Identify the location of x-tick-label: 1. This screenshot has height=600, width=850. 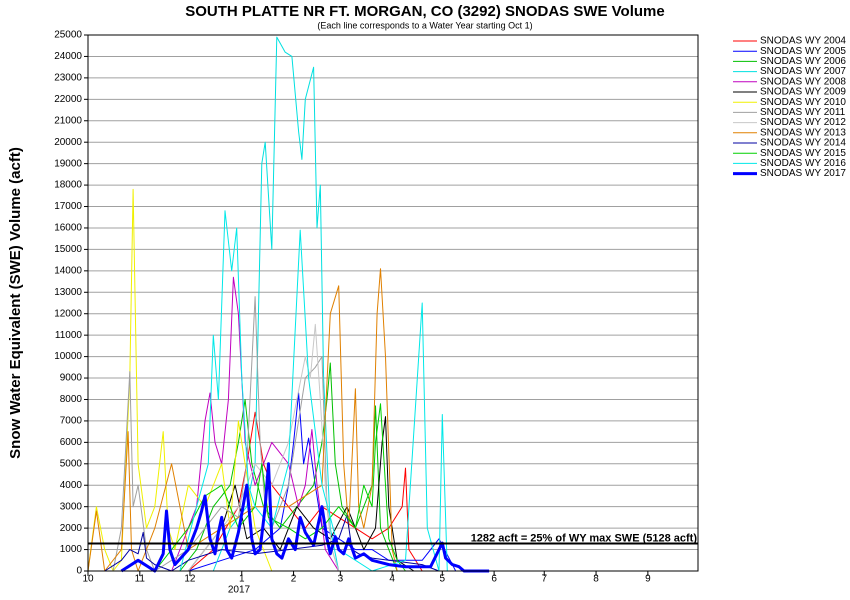
(242, 579).